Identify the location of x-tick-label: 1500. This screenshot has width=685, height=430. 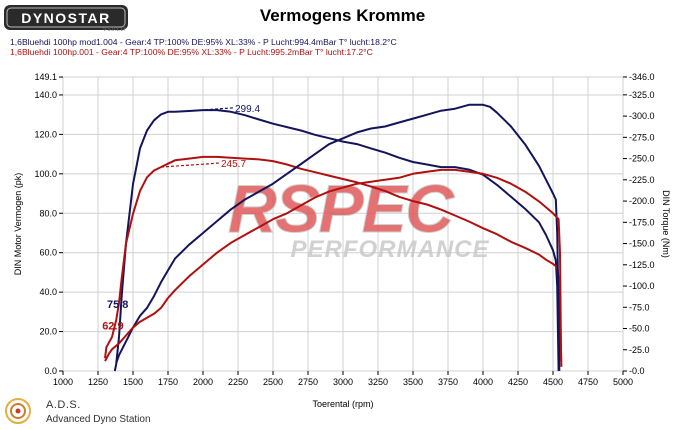
(133, 382).